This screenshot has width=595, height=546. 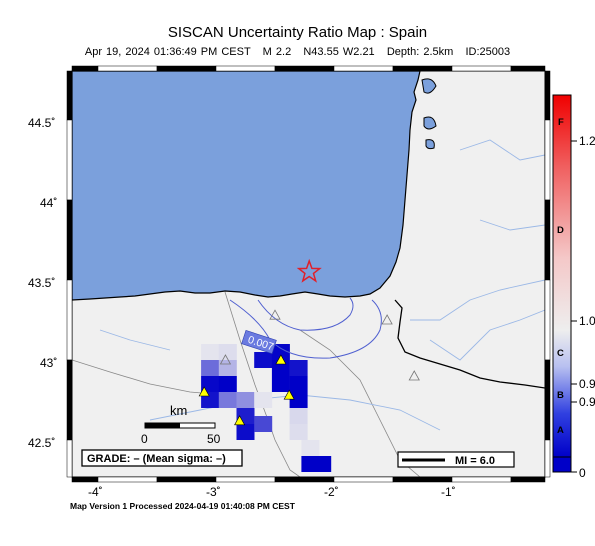 I want to click on event-id: ID:25003, so click(x=488, y=52).